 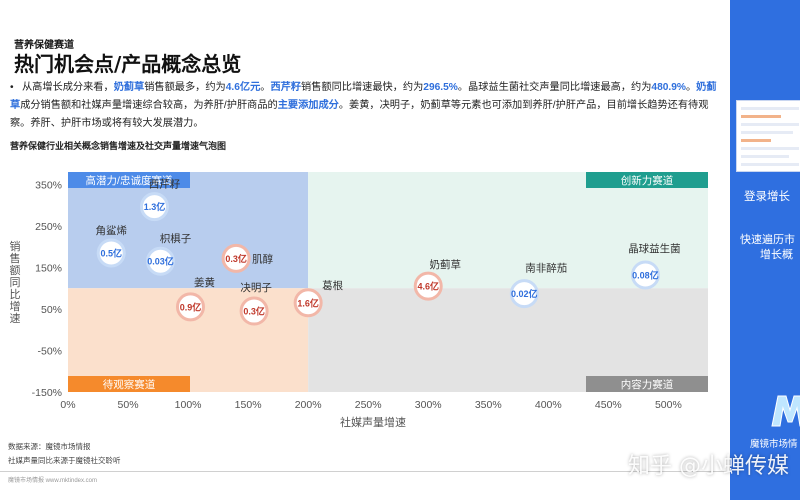 I want to click on bubble-value-label: 0.08亿, so click(x=645, y=274).